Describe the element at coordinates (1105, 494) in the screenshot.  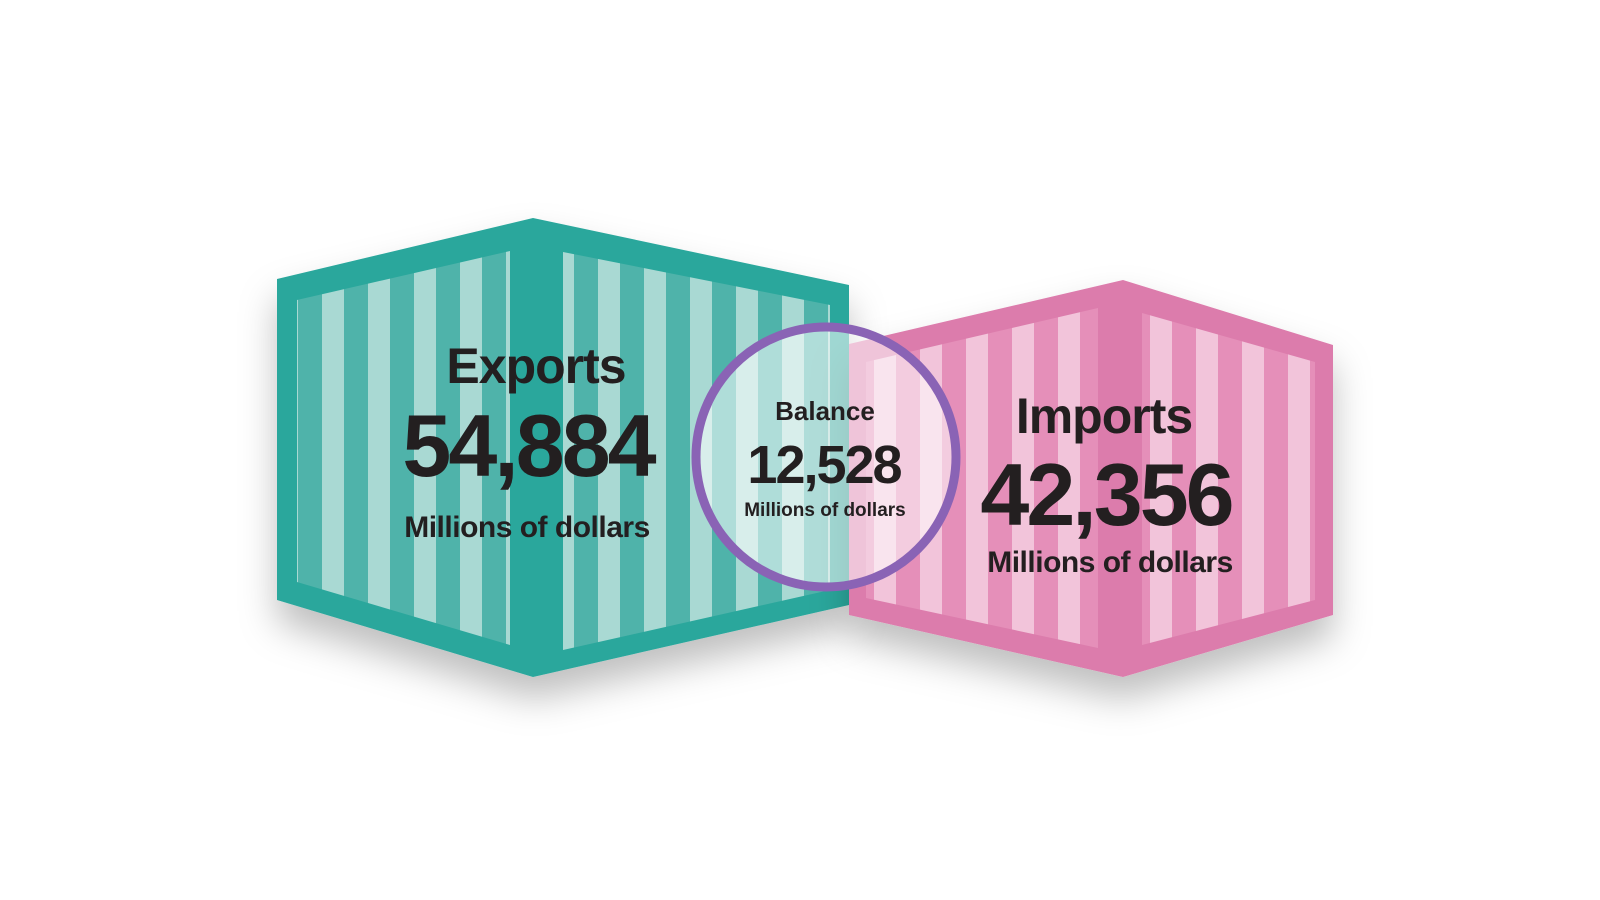
I see `imports-value: 42,356` at that location.